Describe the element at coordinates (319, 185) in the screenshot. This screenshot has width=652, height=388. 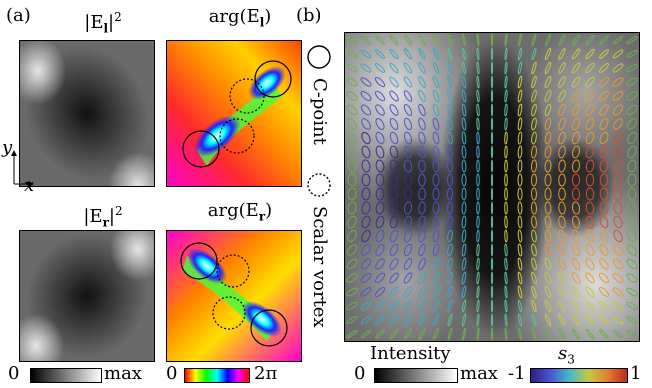
I see `scalar-vortex-legend-icon` at that location.